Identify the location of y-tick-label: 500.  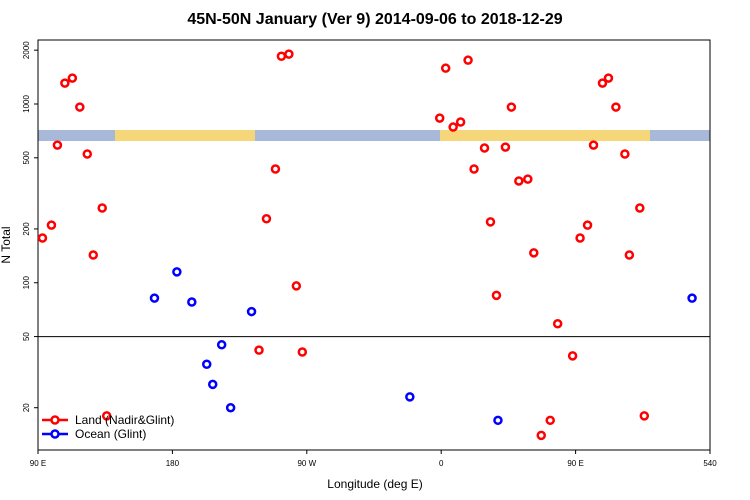
(26, 158).